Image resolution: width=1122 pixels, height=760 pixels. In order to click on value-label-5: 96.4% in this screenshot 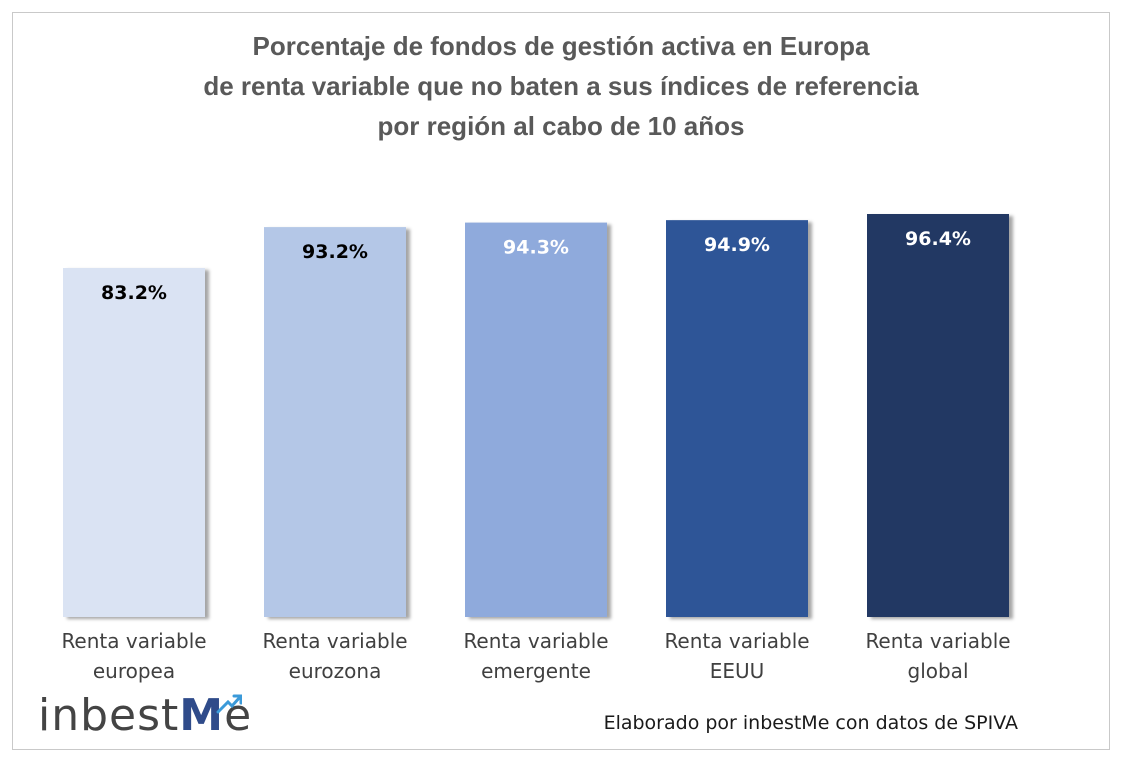, I will do `click(938, 239)`.